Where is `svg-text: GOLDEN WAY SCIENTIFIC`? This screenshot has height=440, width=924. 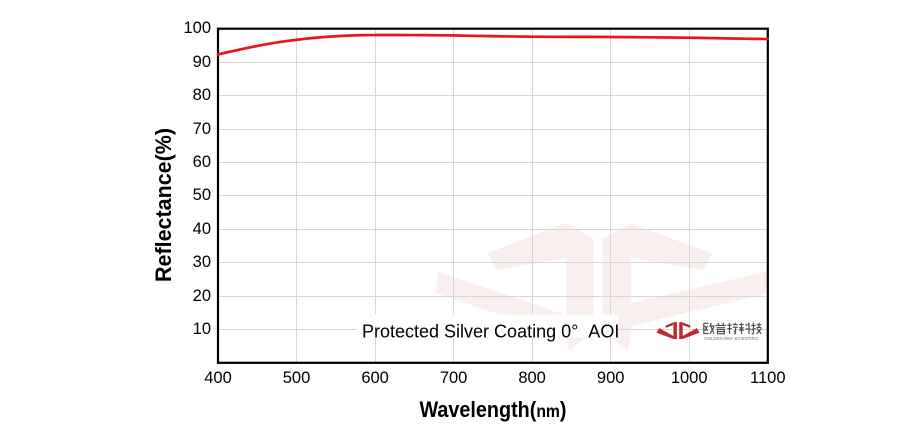 svg-text: GOLDEN WAY SCIENTIFIC is located at coordinates (731, 339).